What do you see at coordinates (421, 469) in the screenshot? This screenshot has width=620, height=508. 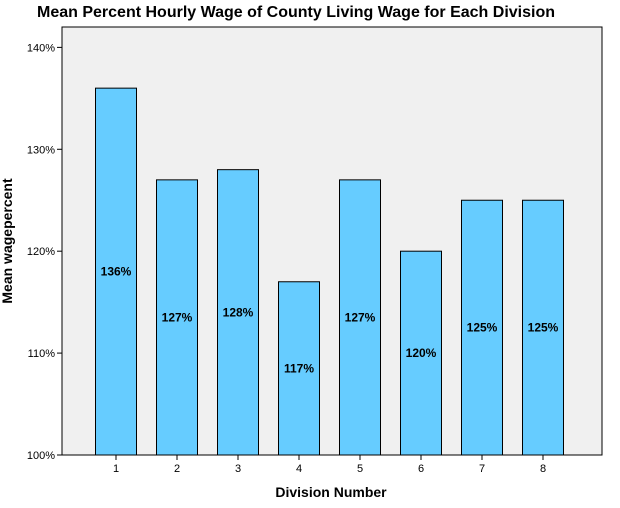 I see `x-tick-label: 6` at bounding box center [421, 469].